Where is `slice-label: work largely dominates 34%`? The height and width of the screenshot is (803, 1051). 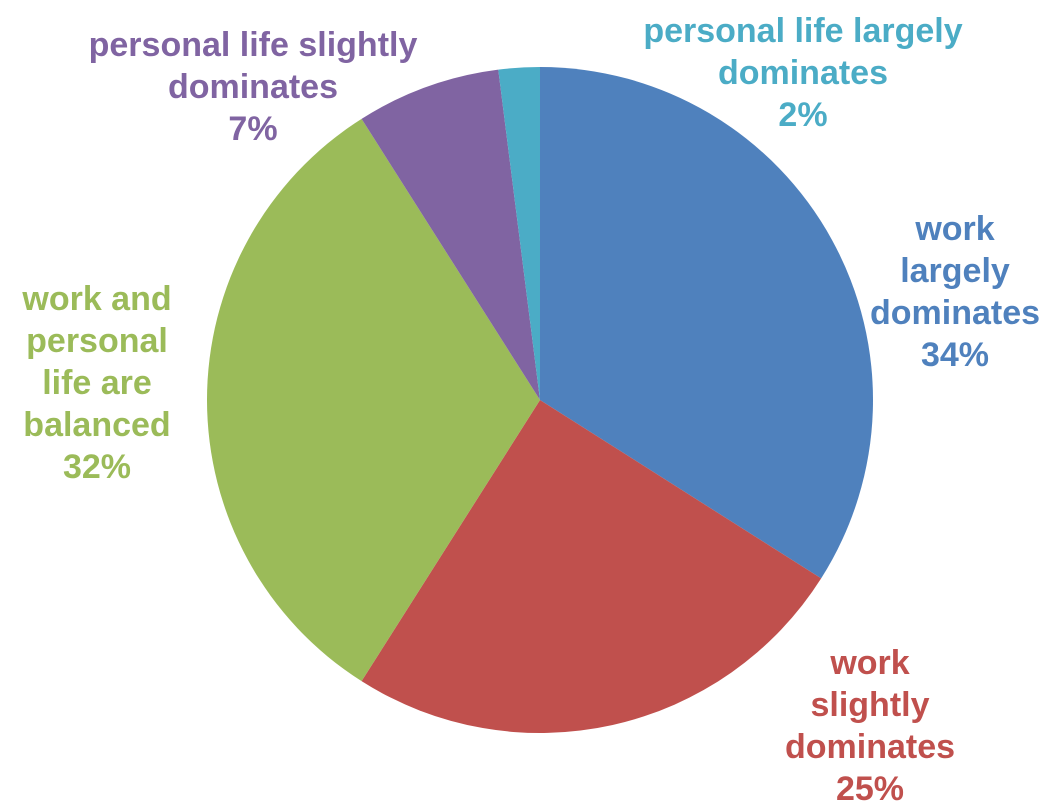 slice-label: work largely dominates 34% is located at coordinates (955, 292).